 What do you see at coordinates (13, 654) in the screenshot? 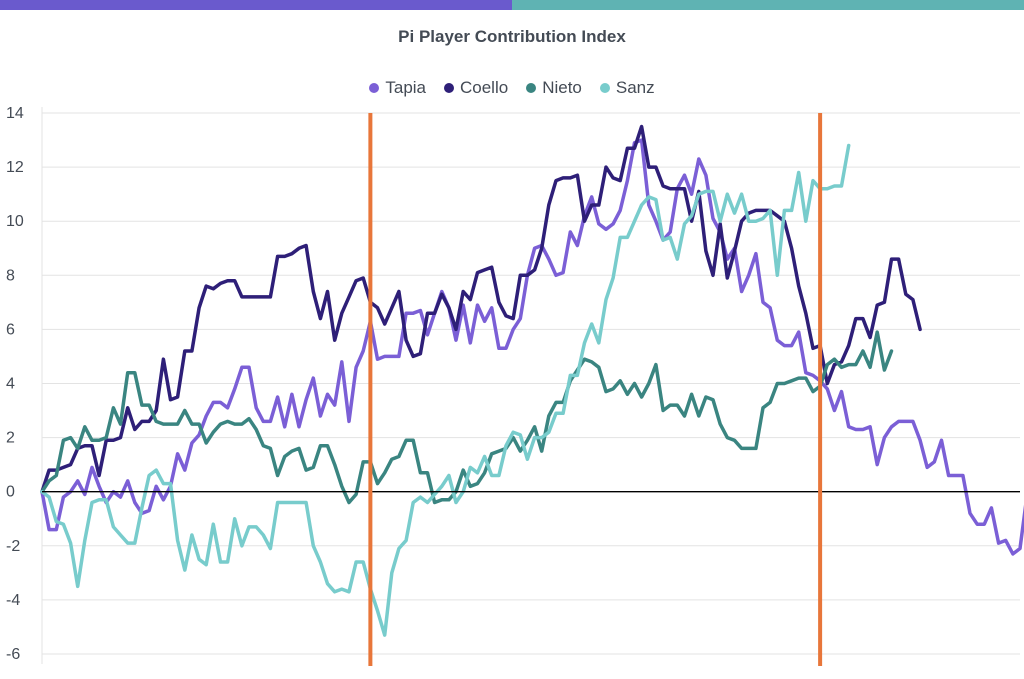
I see `y-tick-label: -6` at bounding box center [13, 654].